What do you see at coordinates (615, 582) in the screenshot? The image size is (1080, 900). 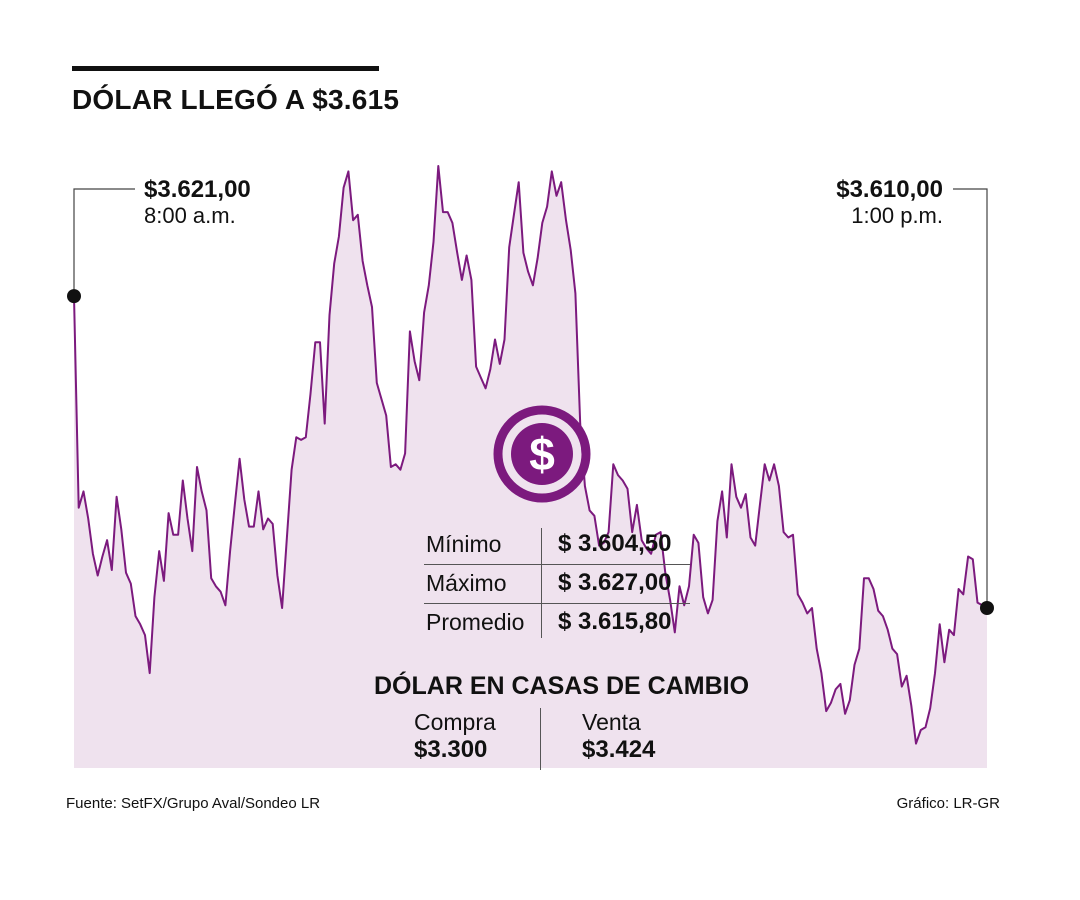 I see `stat-value: $ 3.627,00` at bounding box center [615, 582].